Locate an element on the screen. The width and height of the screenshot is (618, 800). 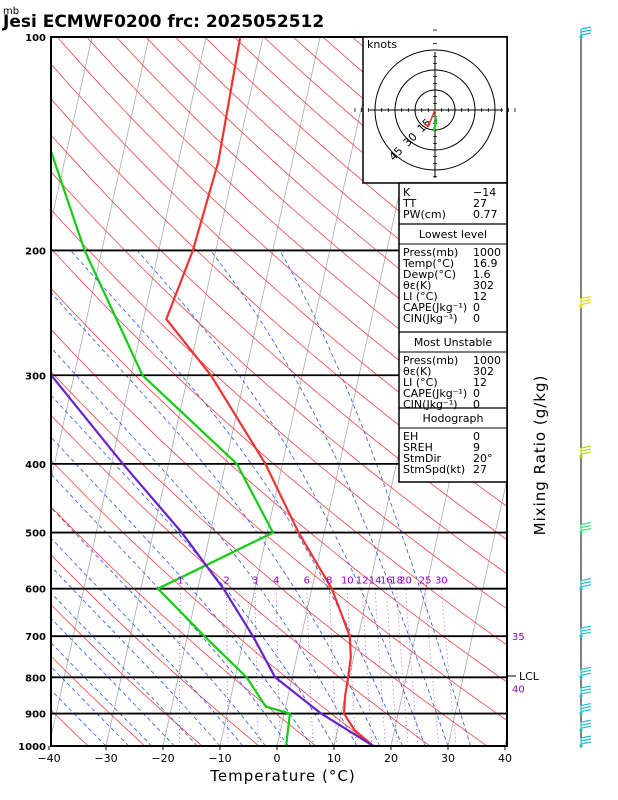
temperature-tick-label: −20 is located at coordinates (162, 758).